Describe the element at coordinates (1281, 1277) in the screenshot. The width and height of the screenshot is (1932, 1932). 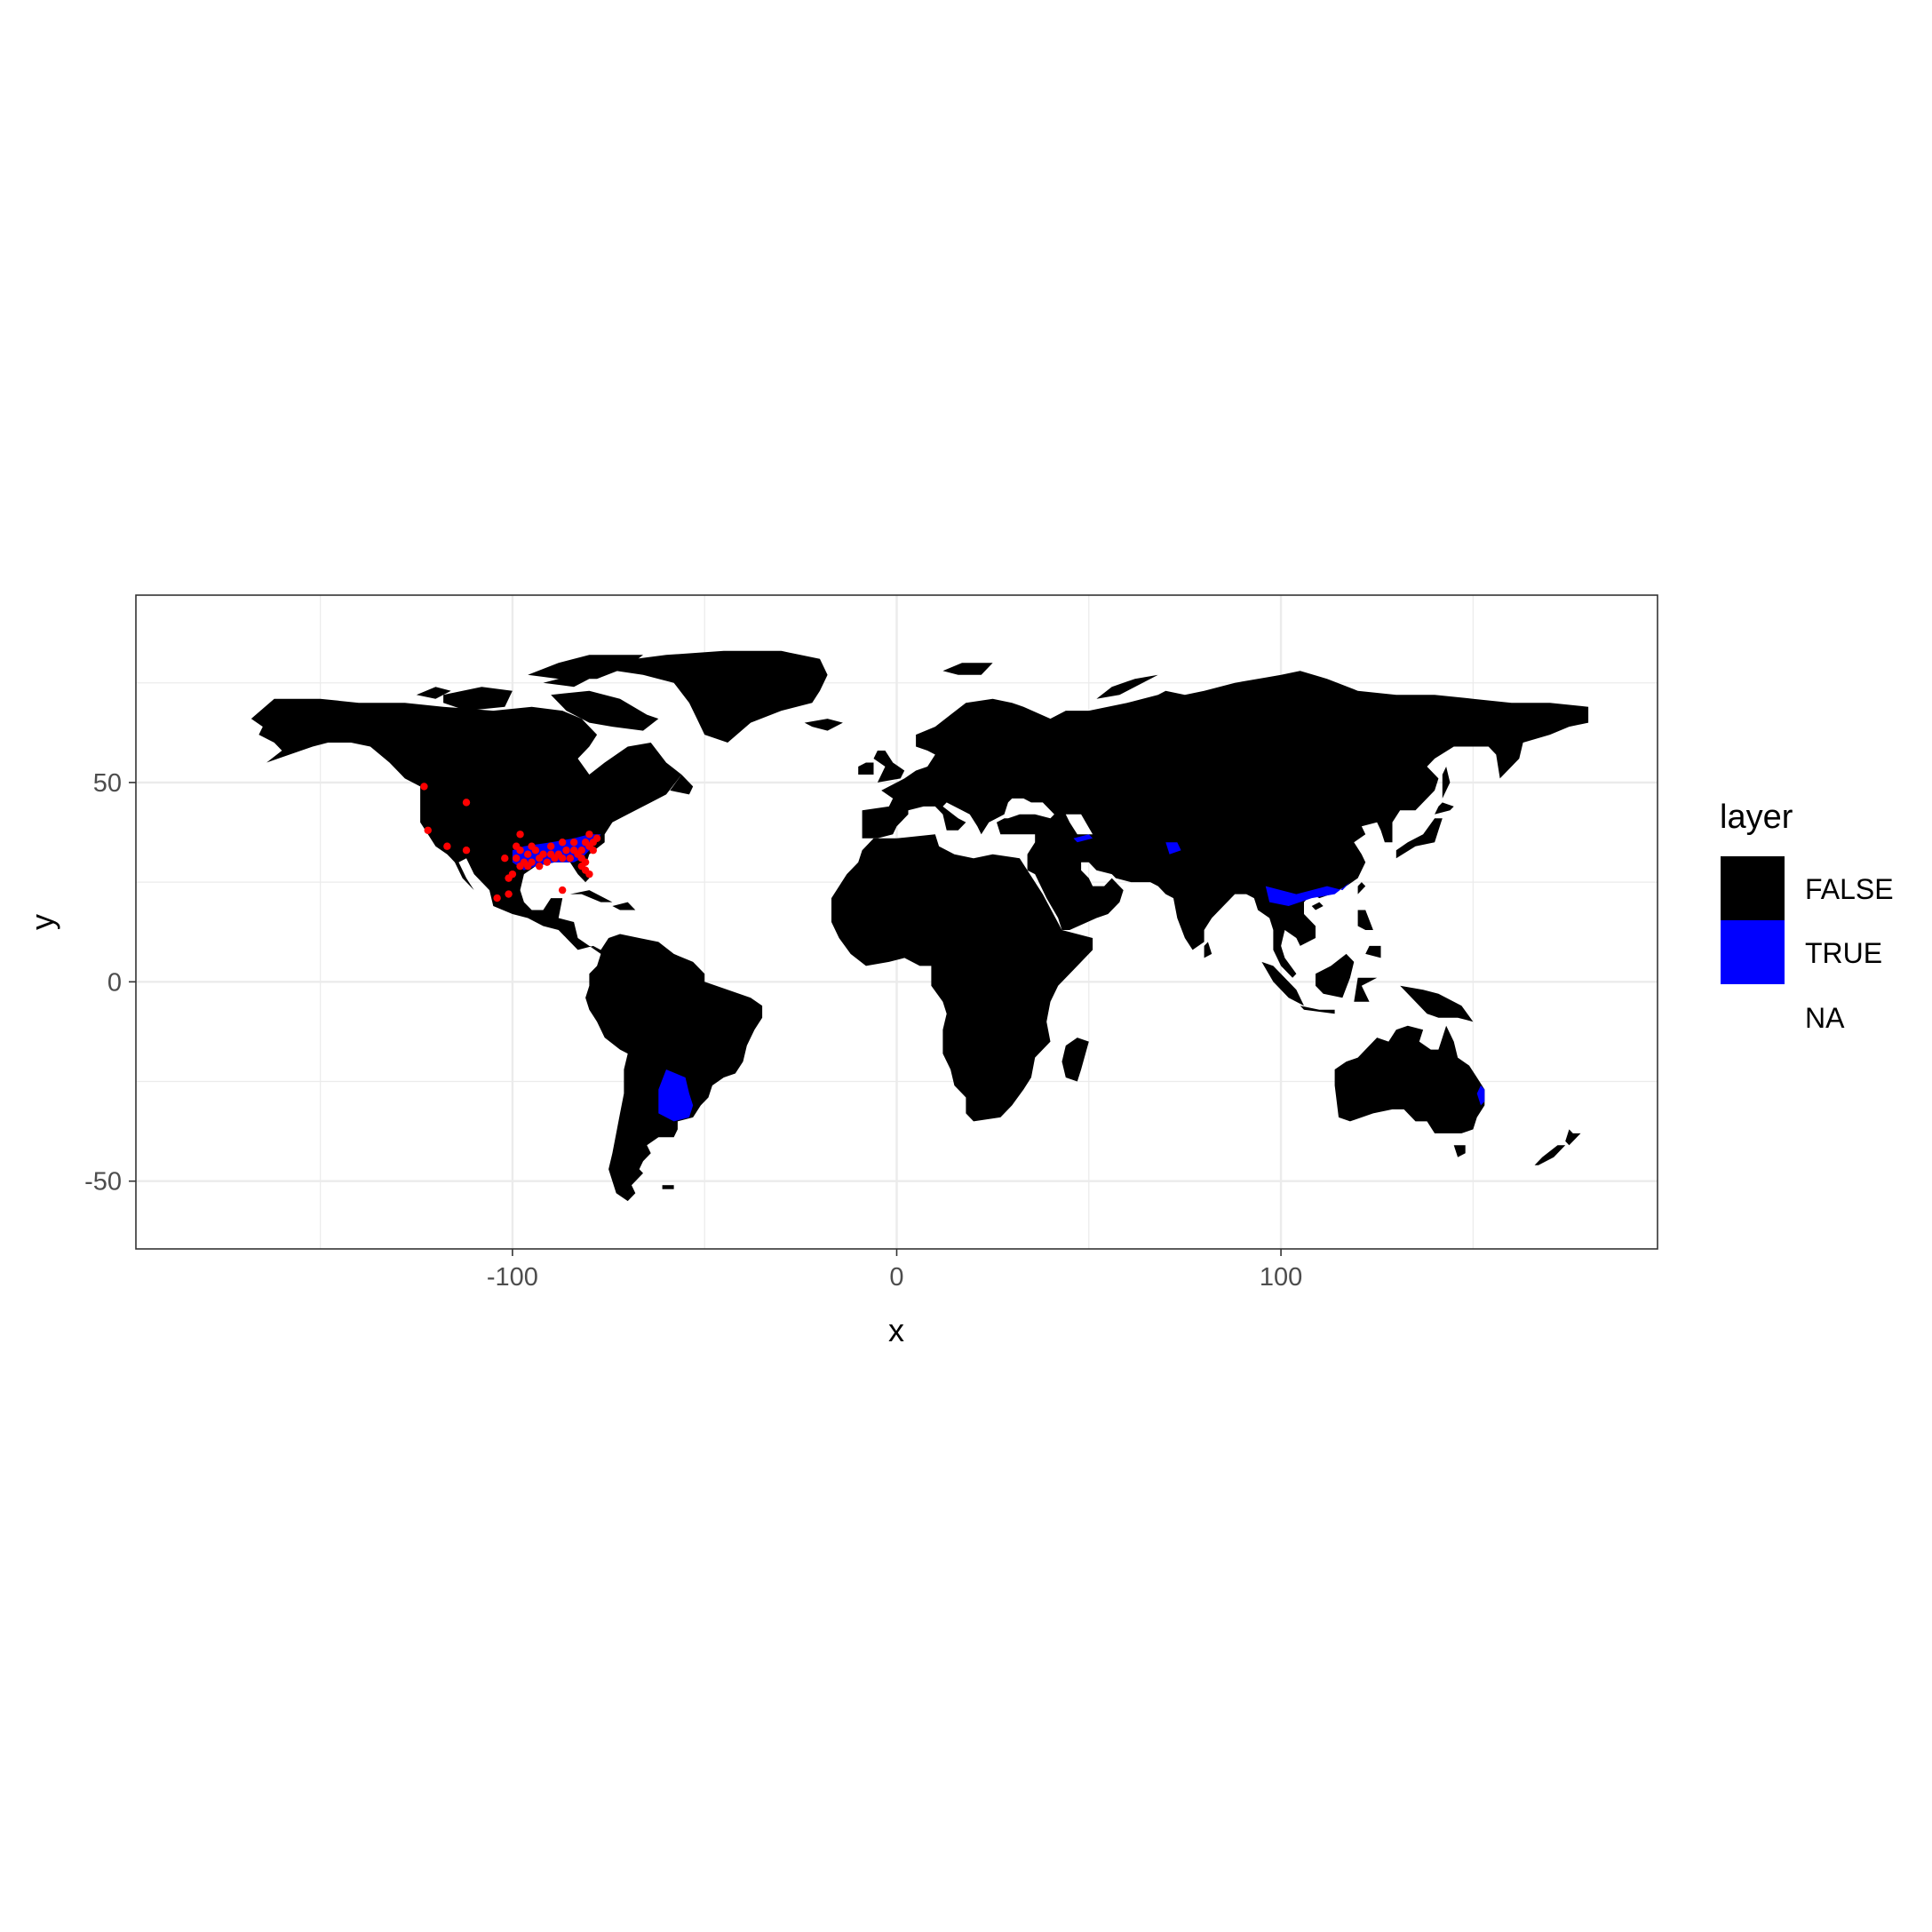
I see `x-tick-label: 100` at that location.